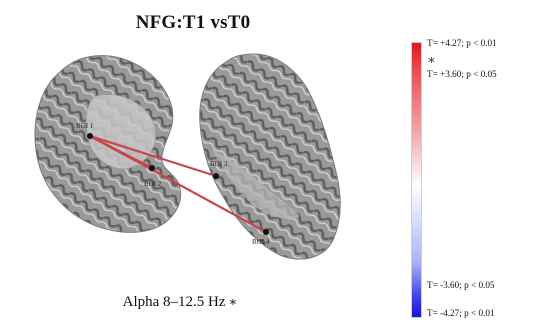 The image size is (545, 327). Describe the element at coordinates (233, 301) in the screenshot. I see `significance-marker: ∗` at that location.